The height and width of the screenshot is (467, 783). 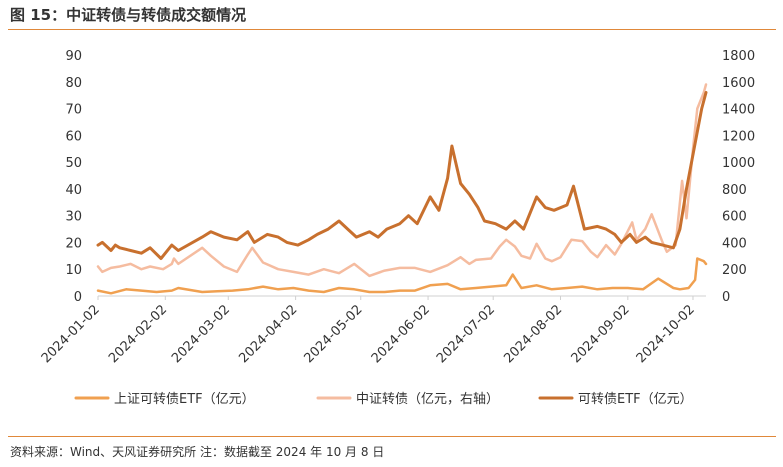 What do you see at coordinates (73, 56) in the screenshot?
I see `y-left-tick-label: 90` at bounding box center [73, 56].